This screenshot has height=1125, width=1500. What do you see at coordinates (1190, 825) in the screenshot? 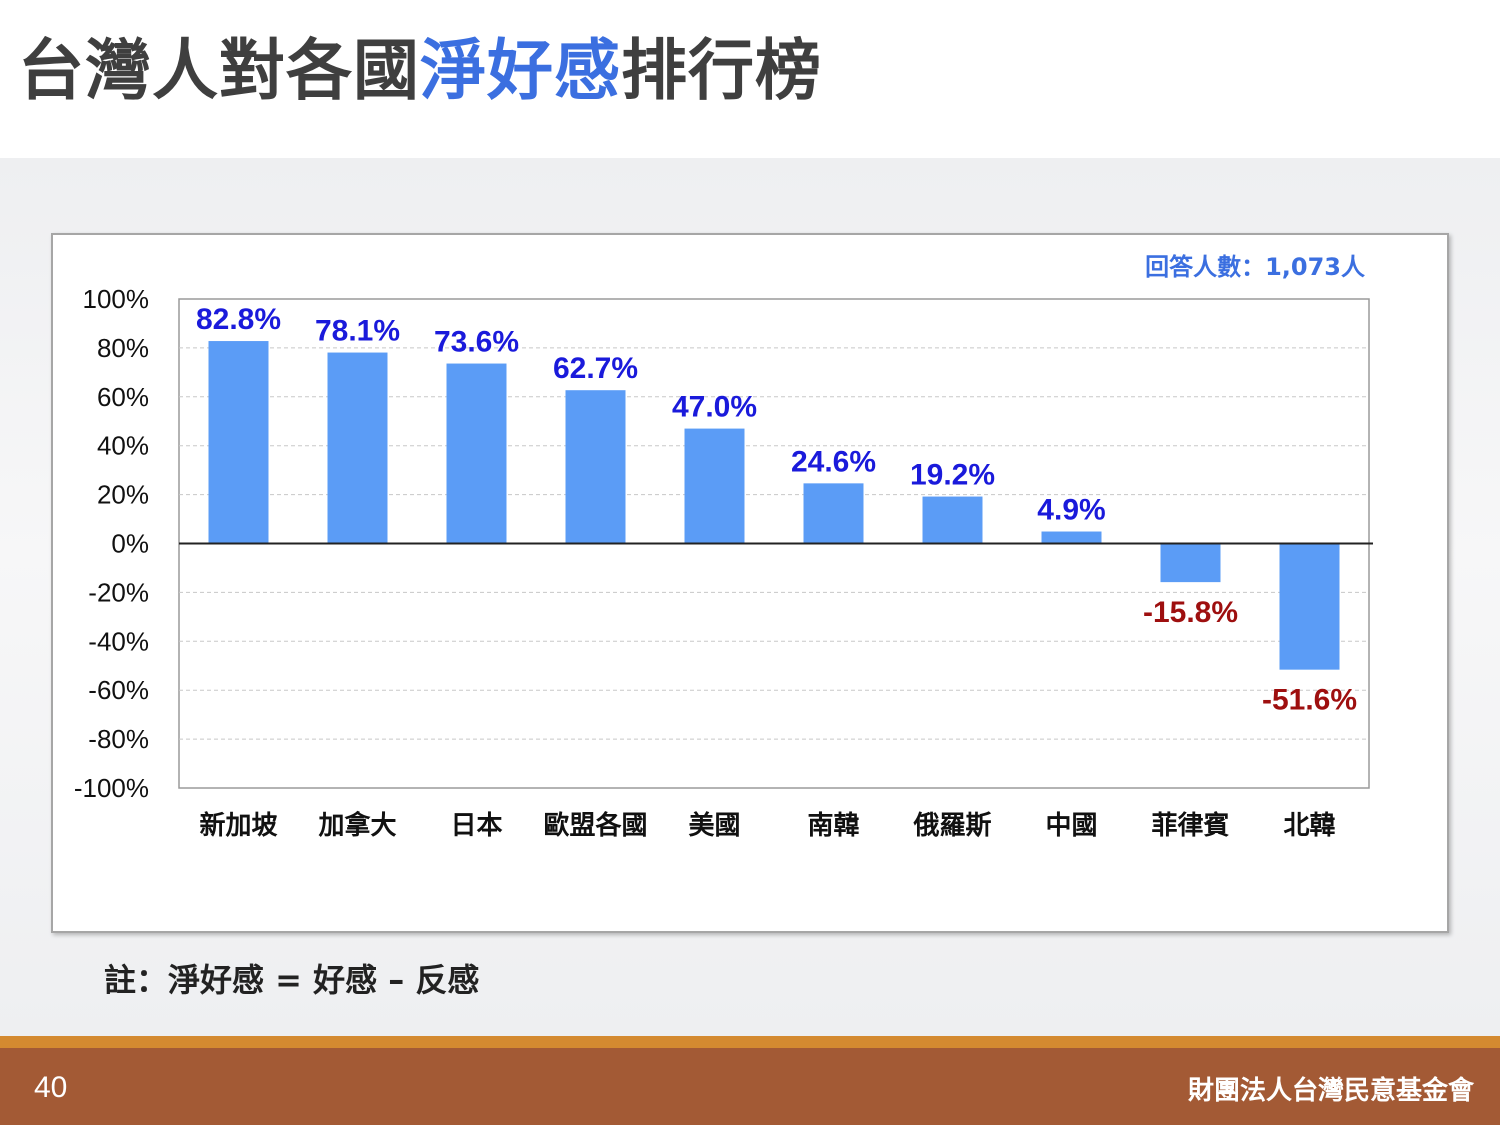
I see `category-label: 菲律賓` at bounding box center [1190, 825].